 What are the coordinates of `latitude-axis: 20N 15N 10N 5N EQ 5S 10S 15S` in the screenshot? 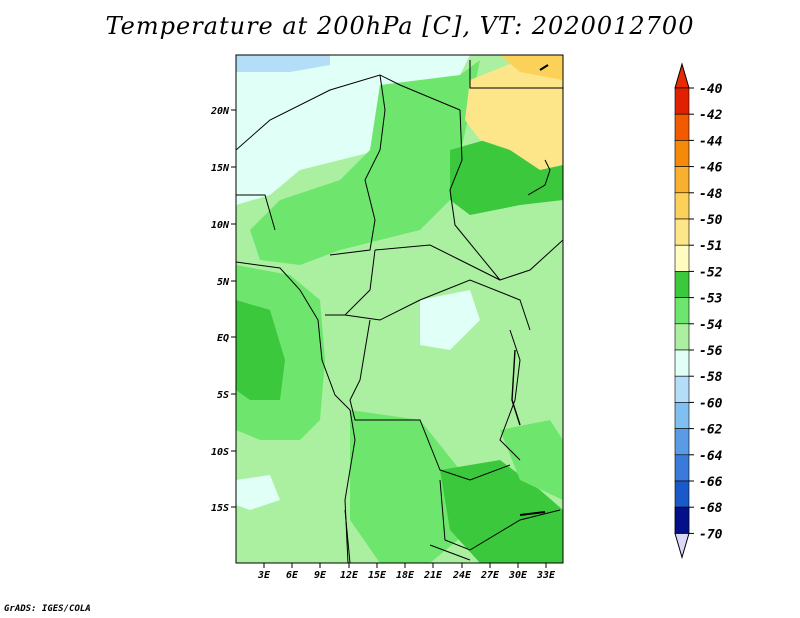 It's located at (223, 310).